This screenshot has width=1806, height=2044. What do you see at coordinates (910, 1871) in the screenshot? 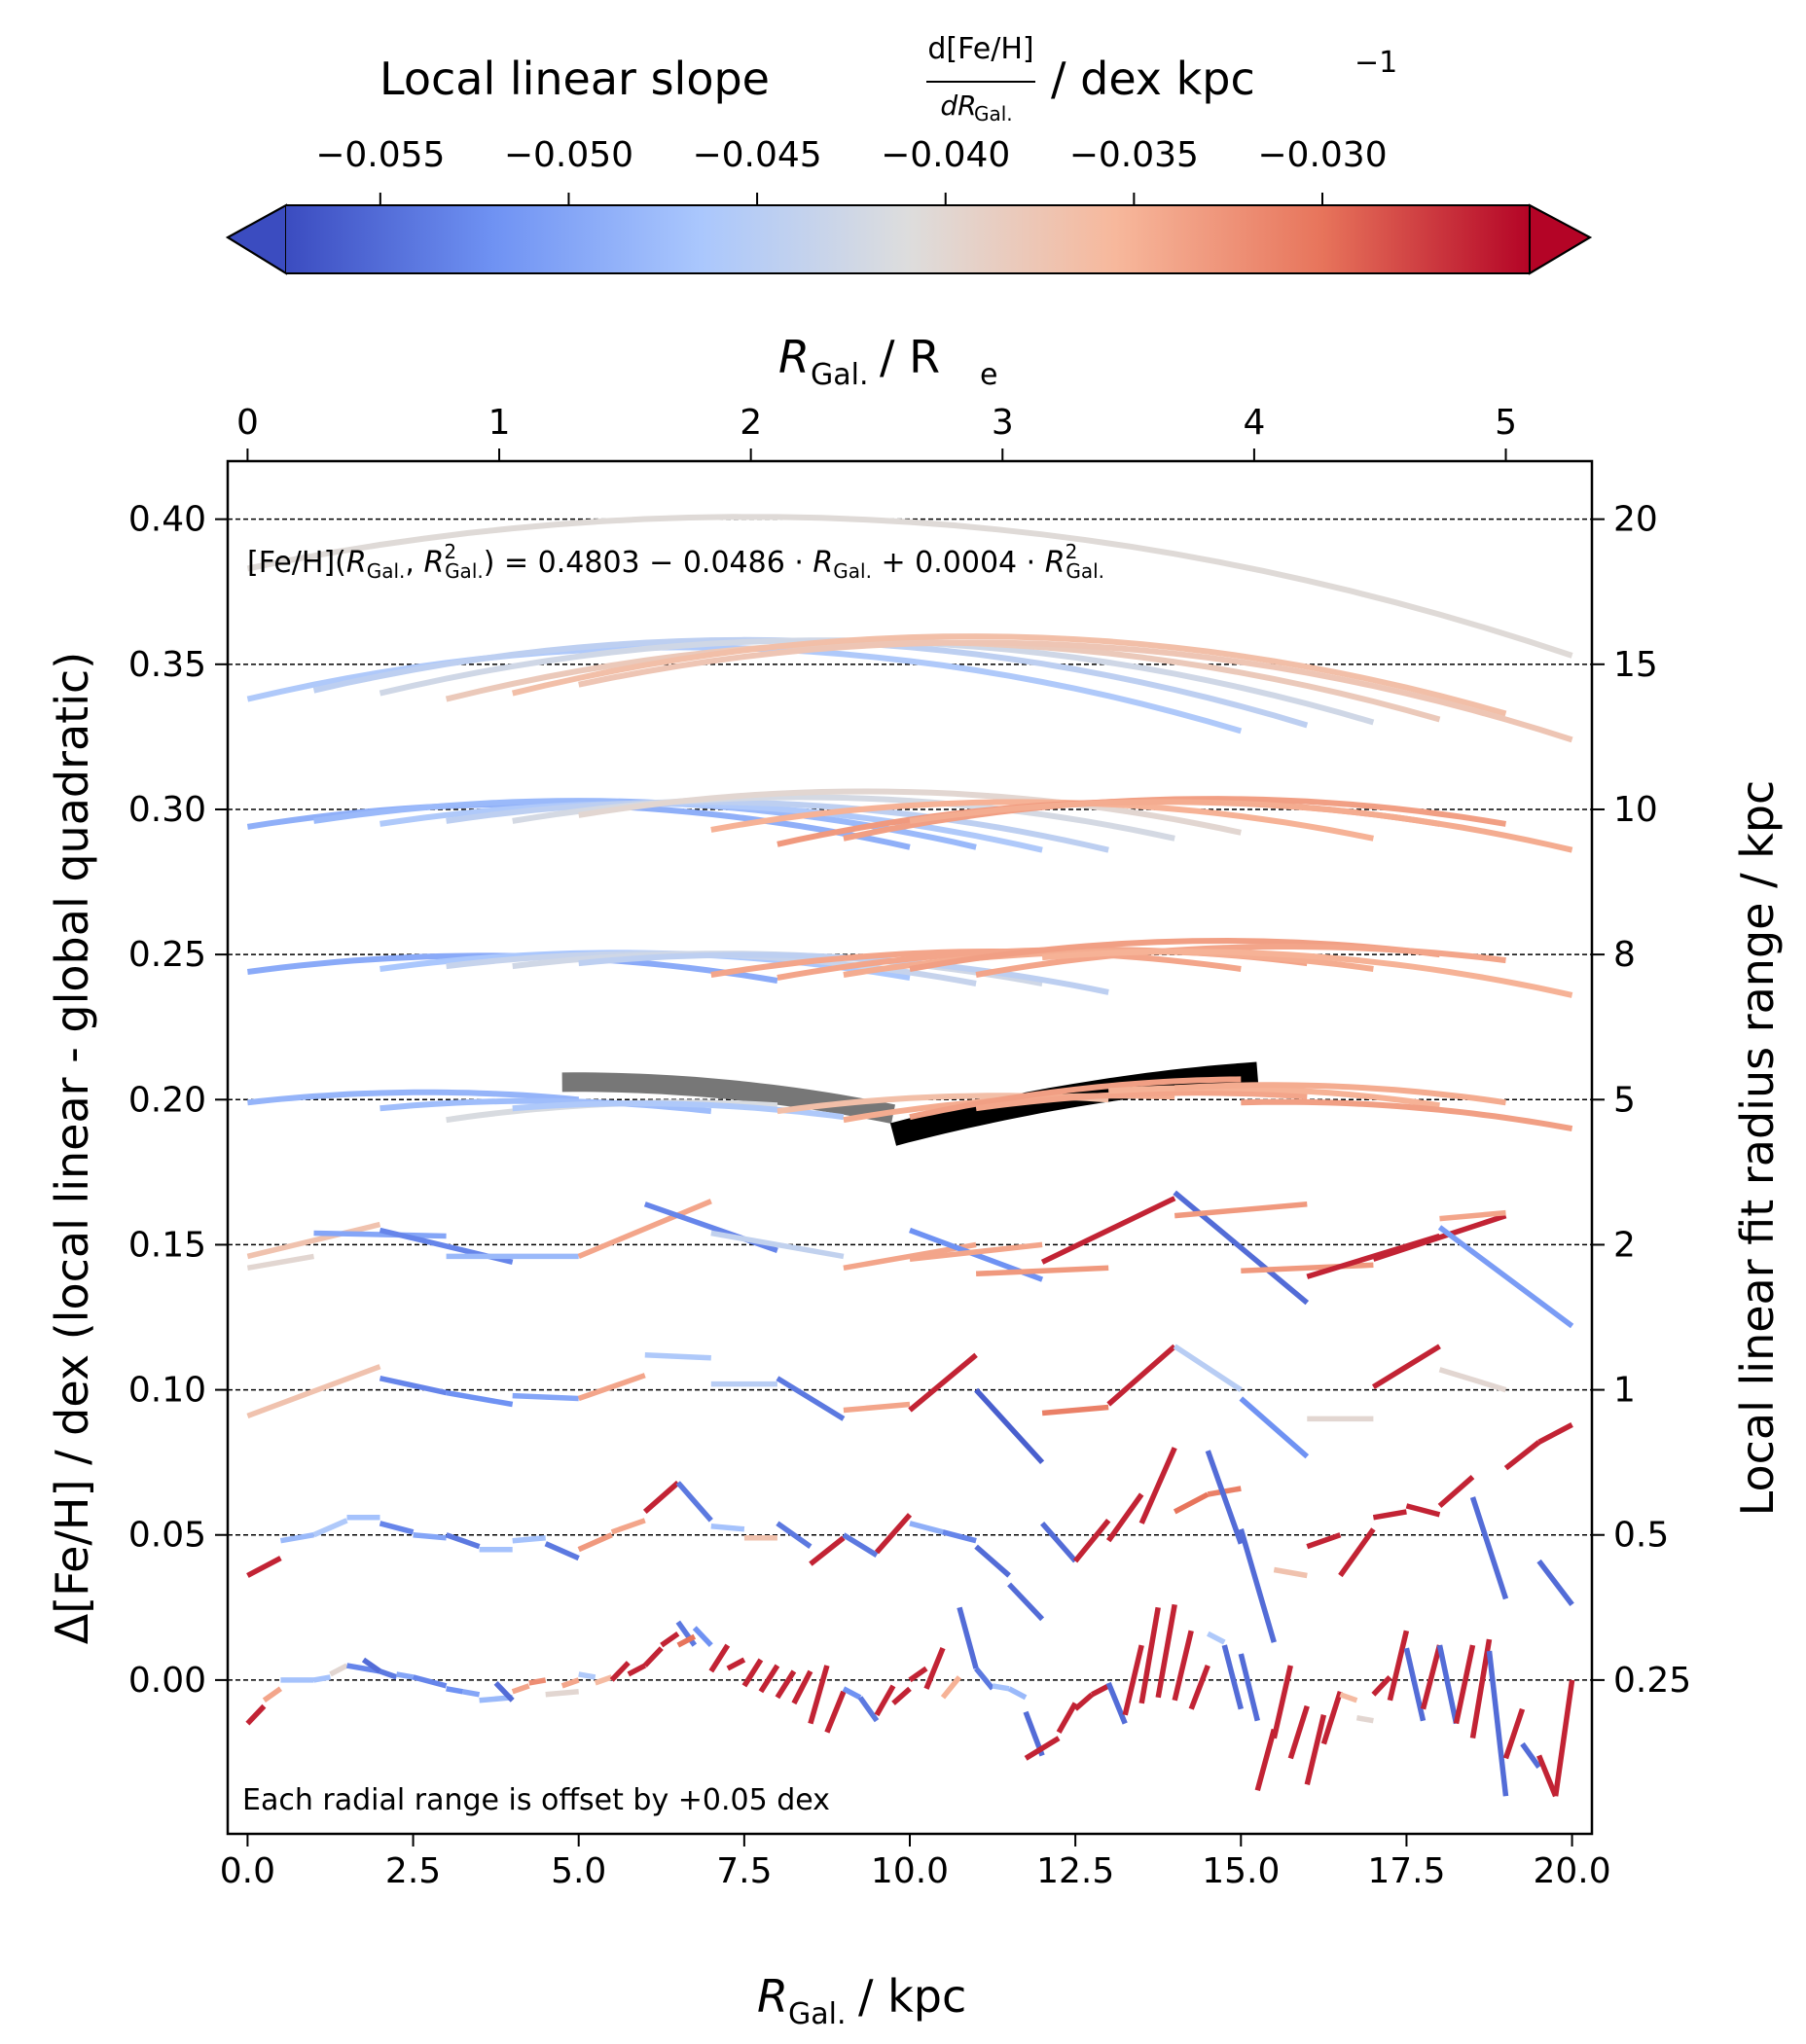
I see `x-tick-label: 10.0` at bounding box center [910, 1871].